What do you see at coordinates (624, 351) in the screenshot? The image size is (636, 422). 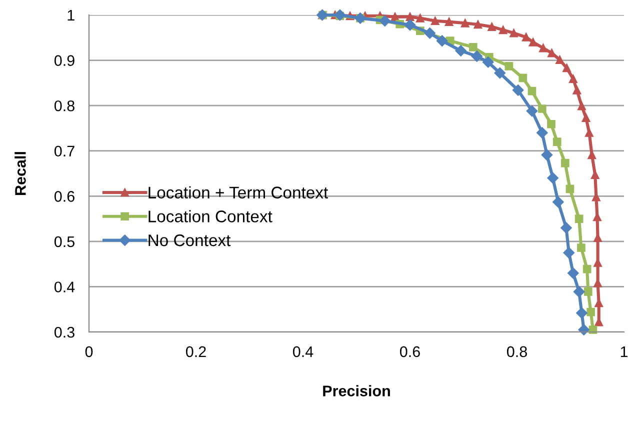 I see `x-tick-label: 1` at bounding box center [624, 351].